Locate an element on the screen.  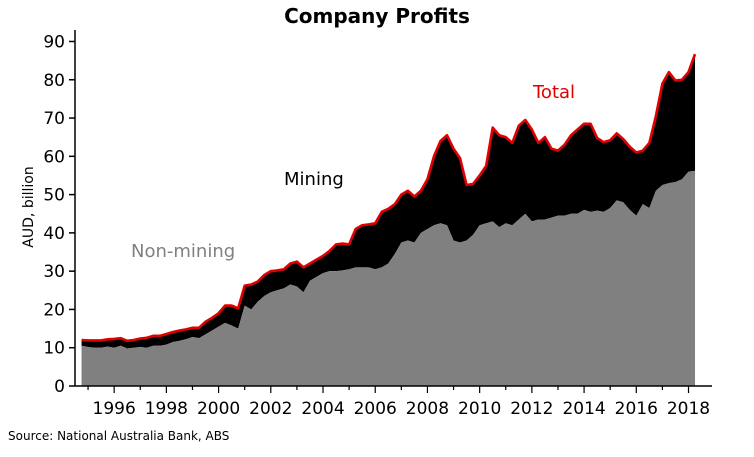
y-tick-label: 90 is located at coordinates (54, 42).